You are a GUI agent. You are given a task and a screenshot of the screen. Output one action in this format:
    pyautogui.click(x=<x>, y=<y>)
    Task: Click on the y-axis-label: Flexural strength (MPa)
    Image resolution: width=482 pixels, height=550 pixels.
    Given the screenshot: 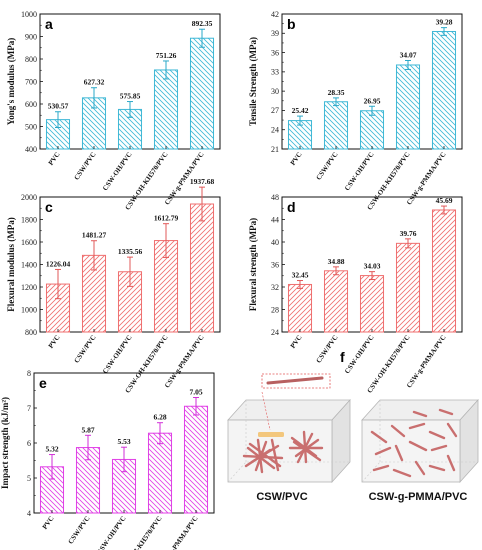 What is the action you would take?
    pyautogui.click(x=253, y=264)
    